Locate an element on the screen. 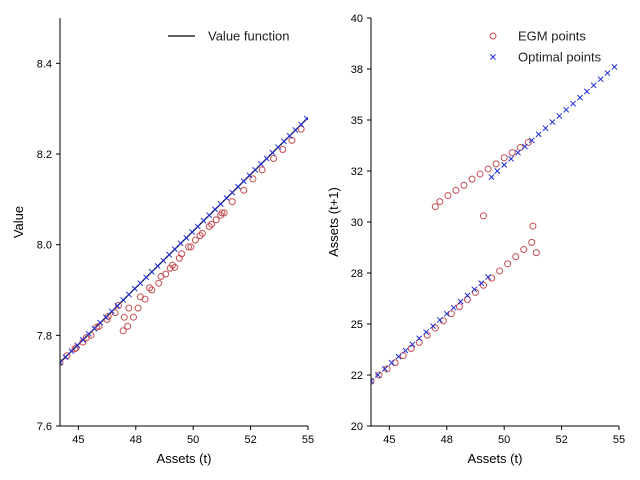  legend-entry-label: Value function is located at coordinates (248, 36).